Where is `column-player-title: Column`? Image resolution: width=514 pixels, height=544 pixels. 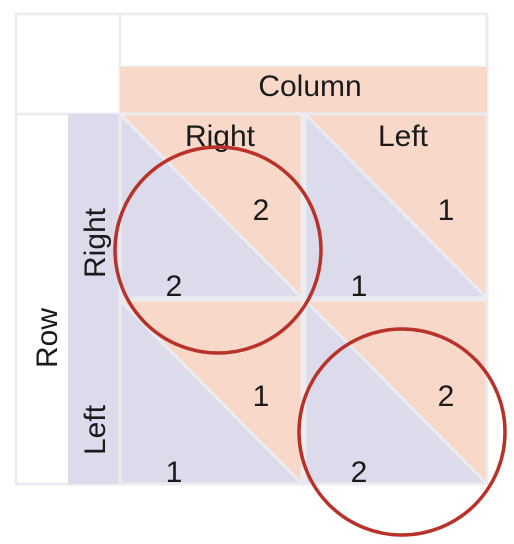 column-player-title: Column is located at coordinates (309, 86).